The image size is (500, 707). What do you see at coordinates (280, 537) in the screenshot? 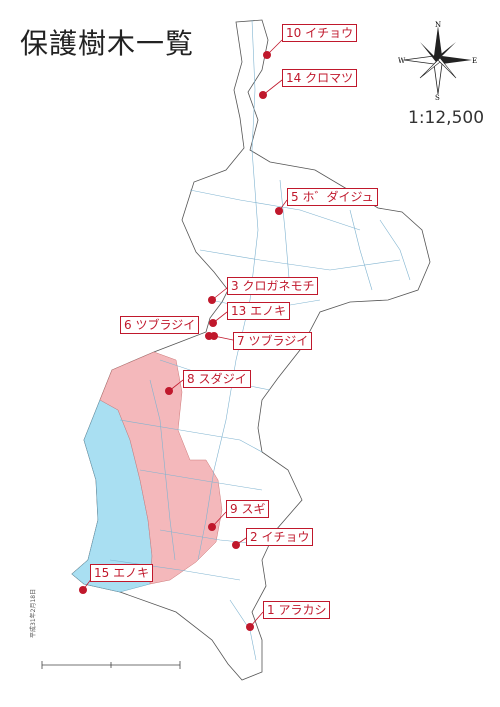
I see `tree-label-2: 2 イチョウ` at bounding box center [280, 537].